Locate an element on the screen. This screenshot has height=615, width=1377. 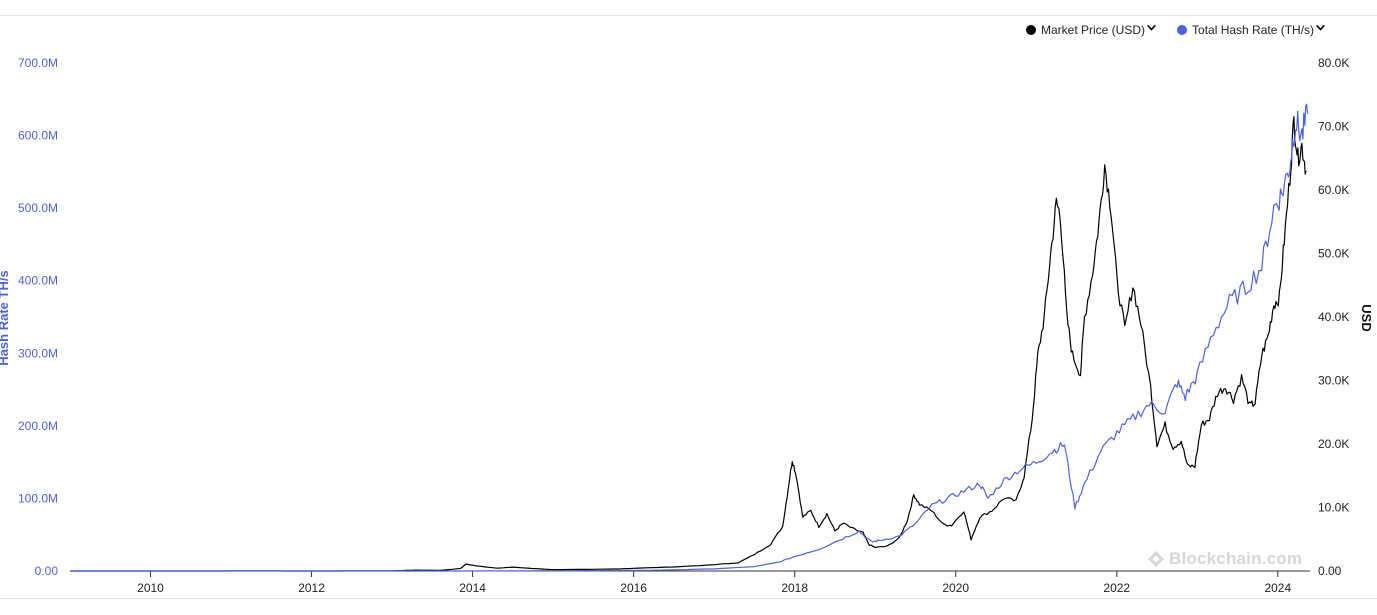
legend-label-hash-rate: Total Hash Rate (TH/s) is located at coordinates (1253, 30).